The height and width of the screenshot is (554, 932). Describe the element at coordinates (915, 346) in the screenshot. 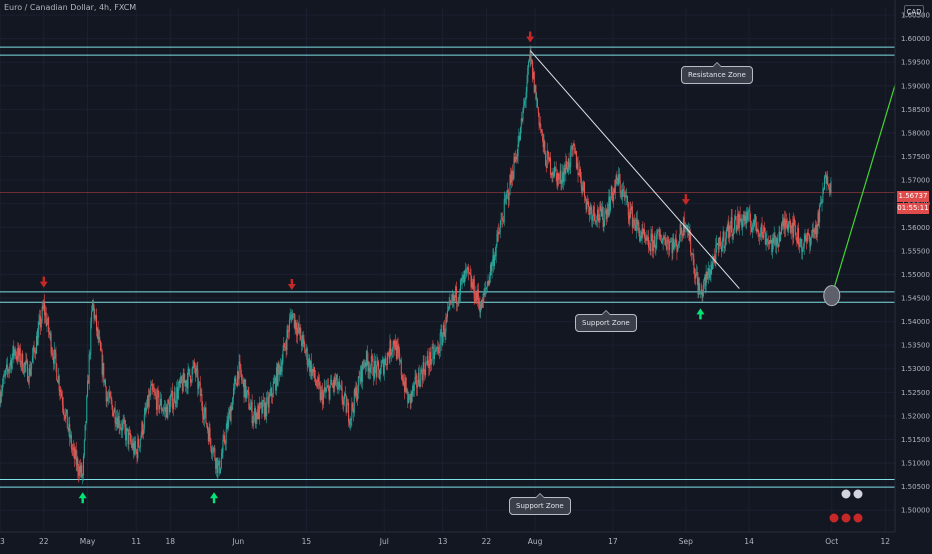

I see `price-tick-label: 1.53500` at that location.